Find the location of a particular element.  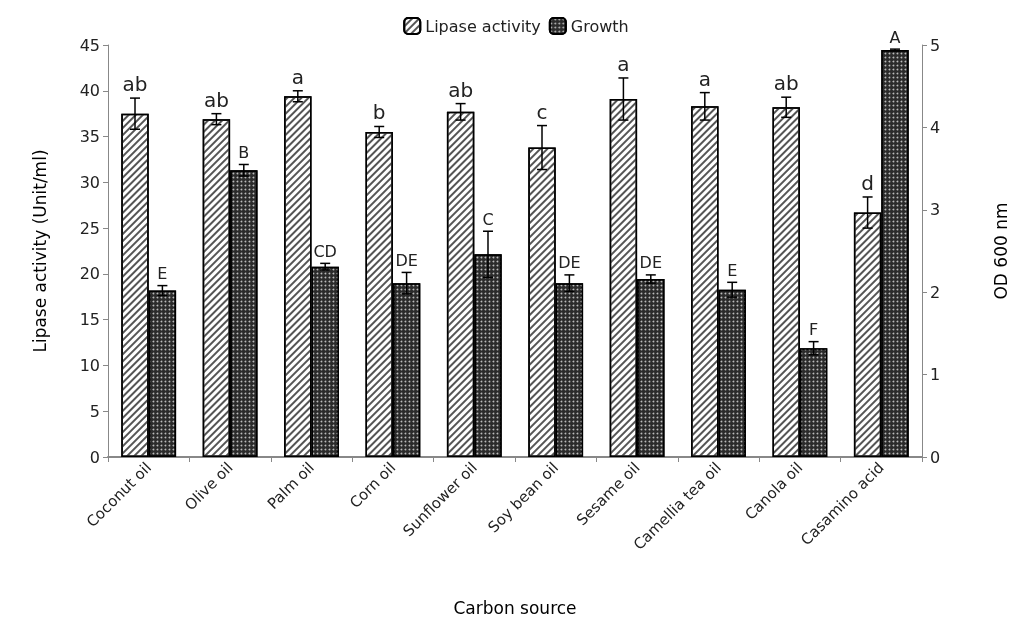

y2-tick-label: 5 is located at coordinates (935, 45).